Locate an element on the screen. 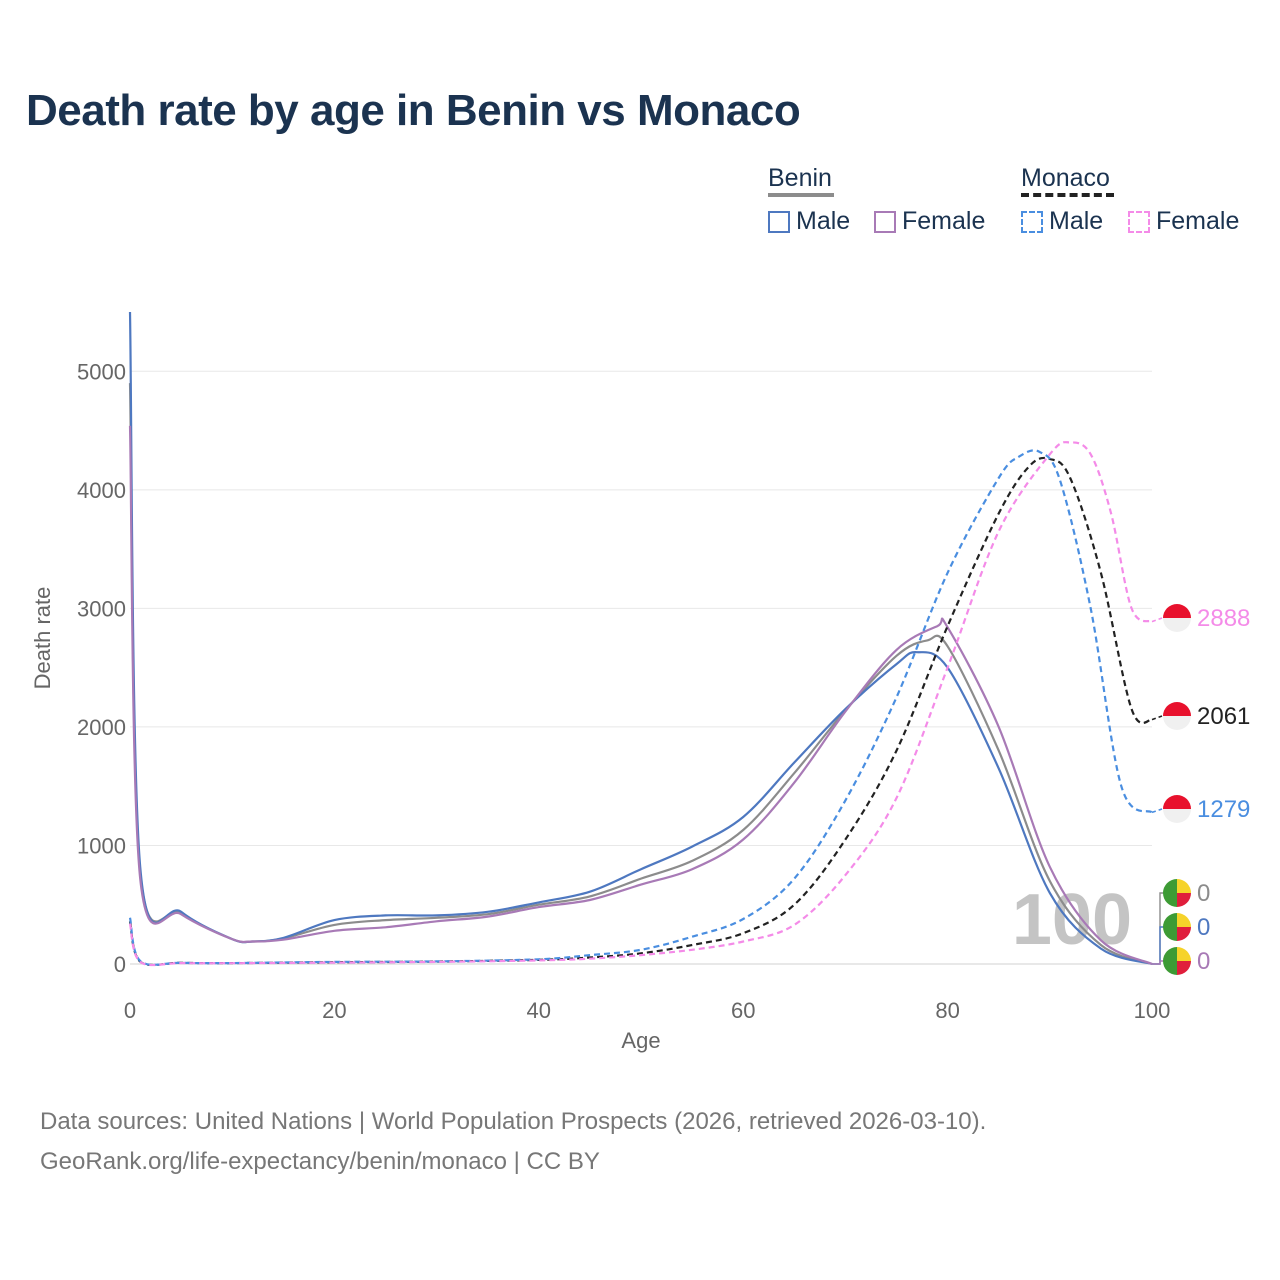  y-tick-label: 4000 is located at coordinates (101, 490).